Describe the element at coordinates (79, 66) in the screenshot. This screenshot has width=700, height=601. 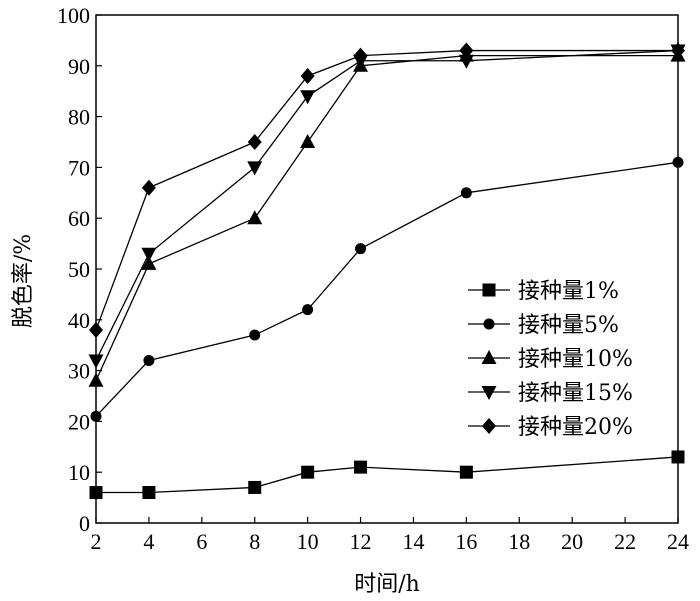
I see `y-tick-label: 90` at that location.